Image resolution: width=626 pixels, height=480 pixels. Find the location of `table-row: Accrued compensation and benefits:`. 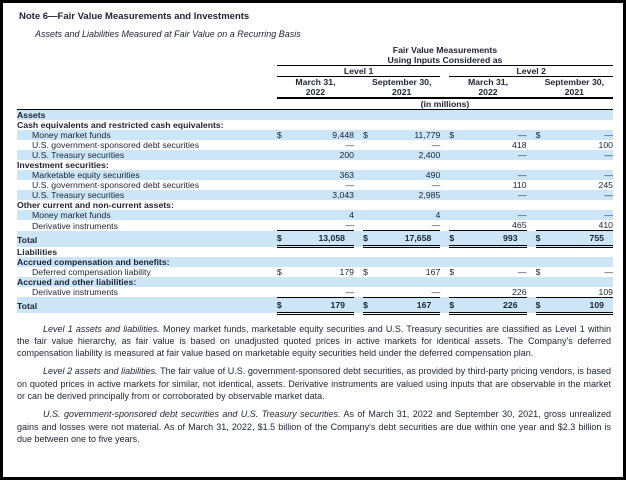

table-row: Accrued compensation and benefits: is located at coordinates (315, 261).